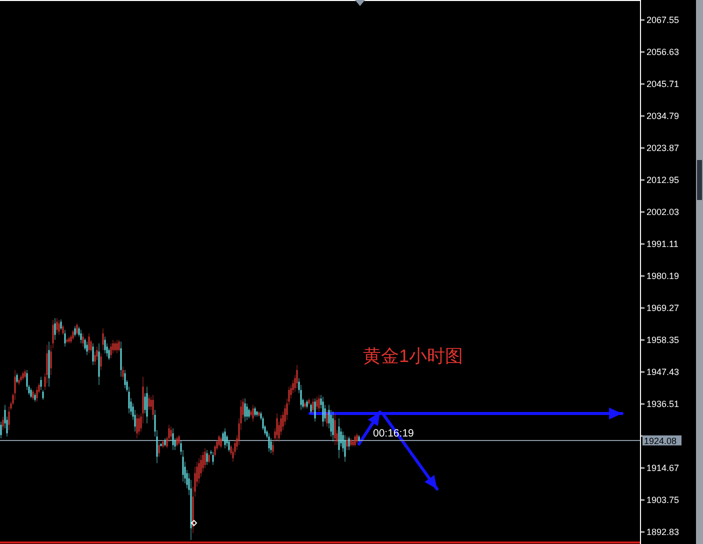 This screenshot has height=544, width=703. I want to click on y-tick-label: 1903.75, so click(663, 499).